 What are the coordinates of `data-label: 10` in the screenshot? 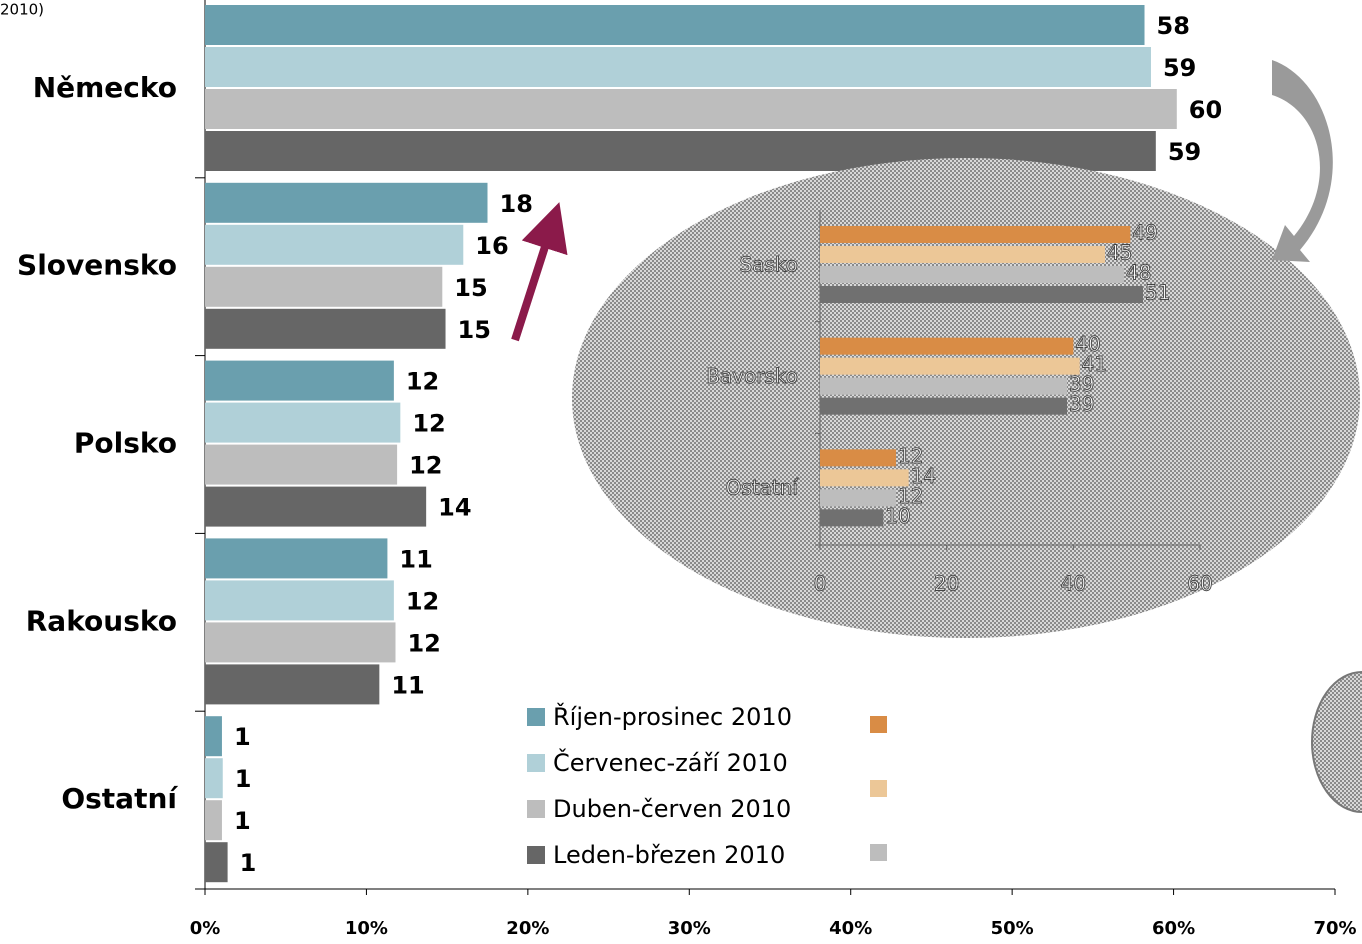 It's located at (897, 516).